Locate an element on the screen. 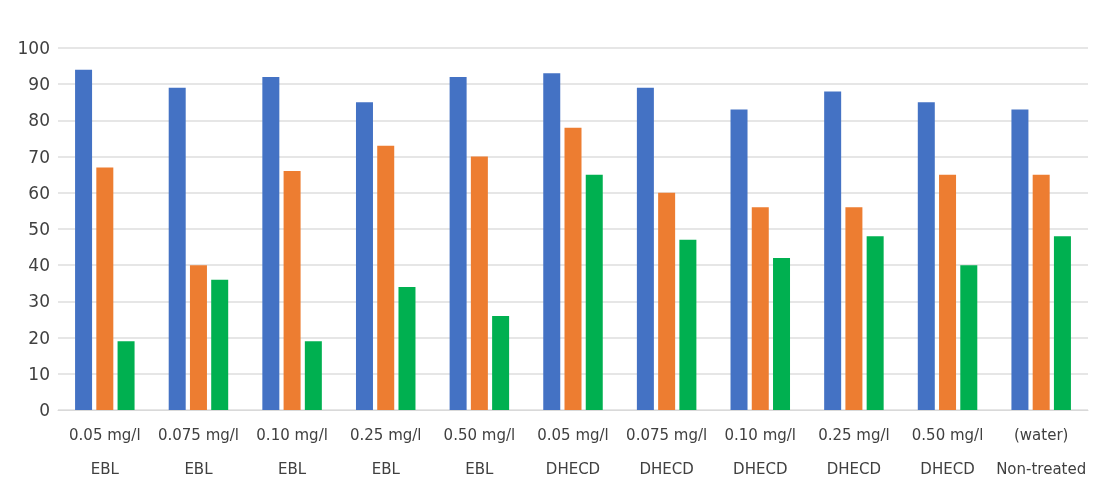 This screenshot has height=494, width=1108. x-tick-label: (water) Non-treated is located at coordinates (1041, 452).